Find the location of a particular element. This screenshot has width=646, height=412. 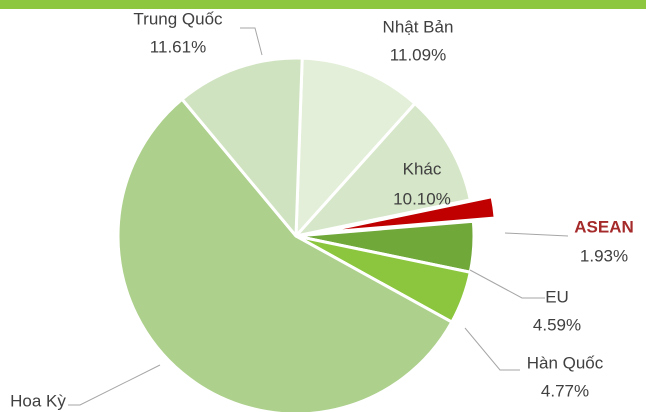

top-bar is located at coordinates (323, 4).